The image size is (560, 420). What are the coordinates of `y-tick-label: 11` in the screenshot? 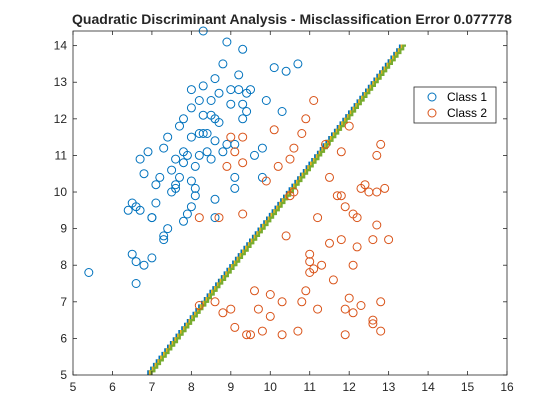 It's located at (61, 155).